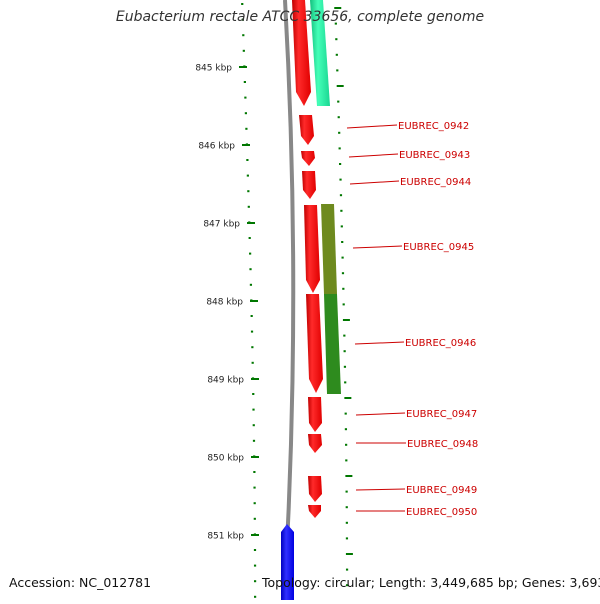  What do you see at coordinates (216, 147) in the screenshot?
I see `ruler-label: 846 kbp` at bounding box center [216, 147].